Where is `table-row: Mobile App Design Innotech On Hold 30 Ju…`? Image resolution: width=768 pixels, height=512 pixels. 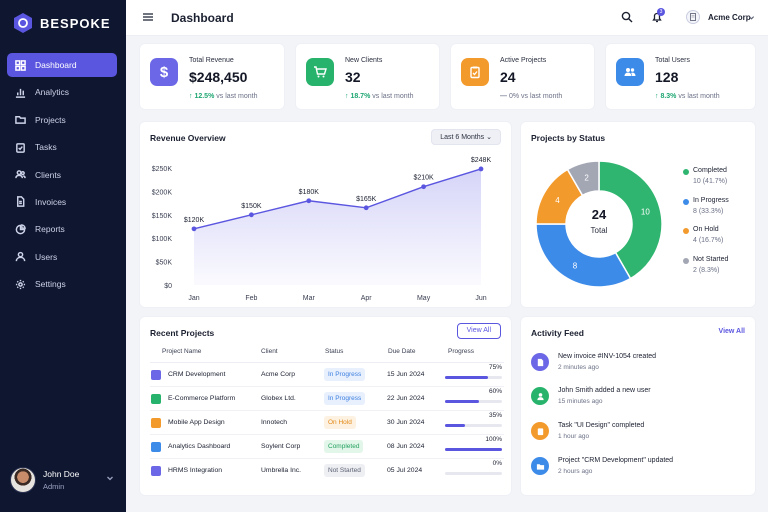 table-row: Mobile App Design Innotech On Hold 30 Ju… is located at coordinates (327, 423).